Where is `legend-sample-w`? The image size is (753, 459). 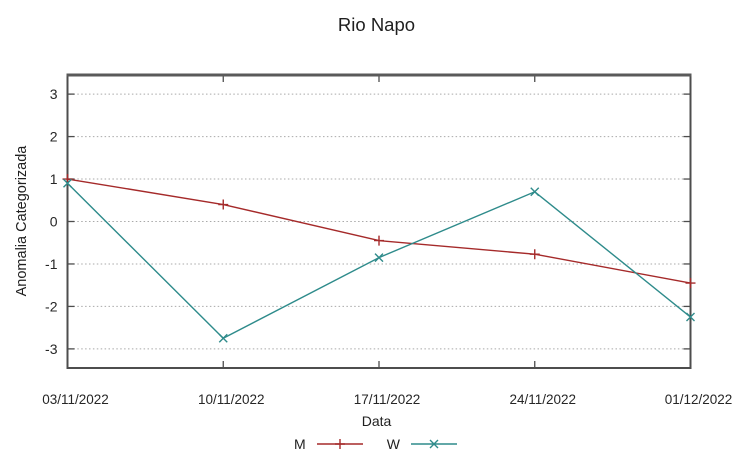 legend-sample-w is located at coordinates (433, 444).